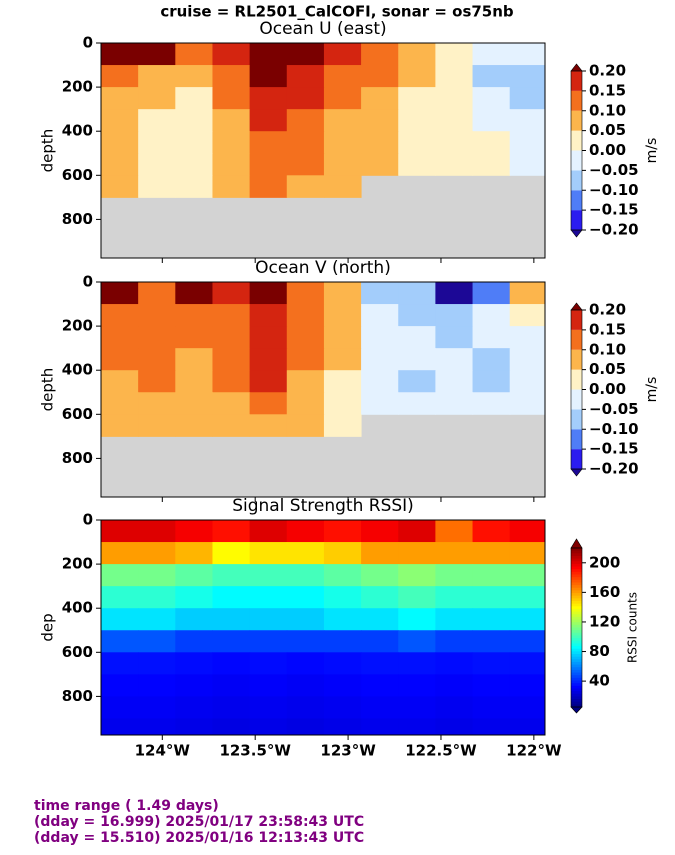 This screenshot has height=855, width=675. Describe the element at coordinates (77, 414) in the screenshot. I see `y-tick-label: 600` at that location.